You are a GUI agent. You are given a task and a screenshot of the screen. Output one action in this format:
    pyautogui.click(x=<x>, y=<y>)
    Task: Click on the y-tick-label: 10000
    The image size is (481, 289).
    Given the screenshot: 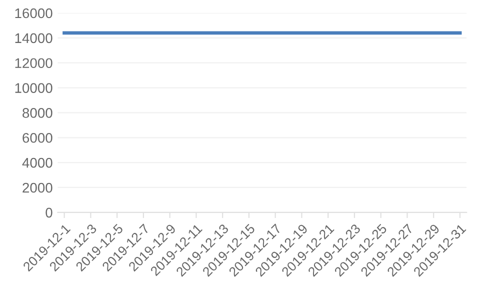 What is the action you would take?
    pyautogui.click(x=33, y=88)
    